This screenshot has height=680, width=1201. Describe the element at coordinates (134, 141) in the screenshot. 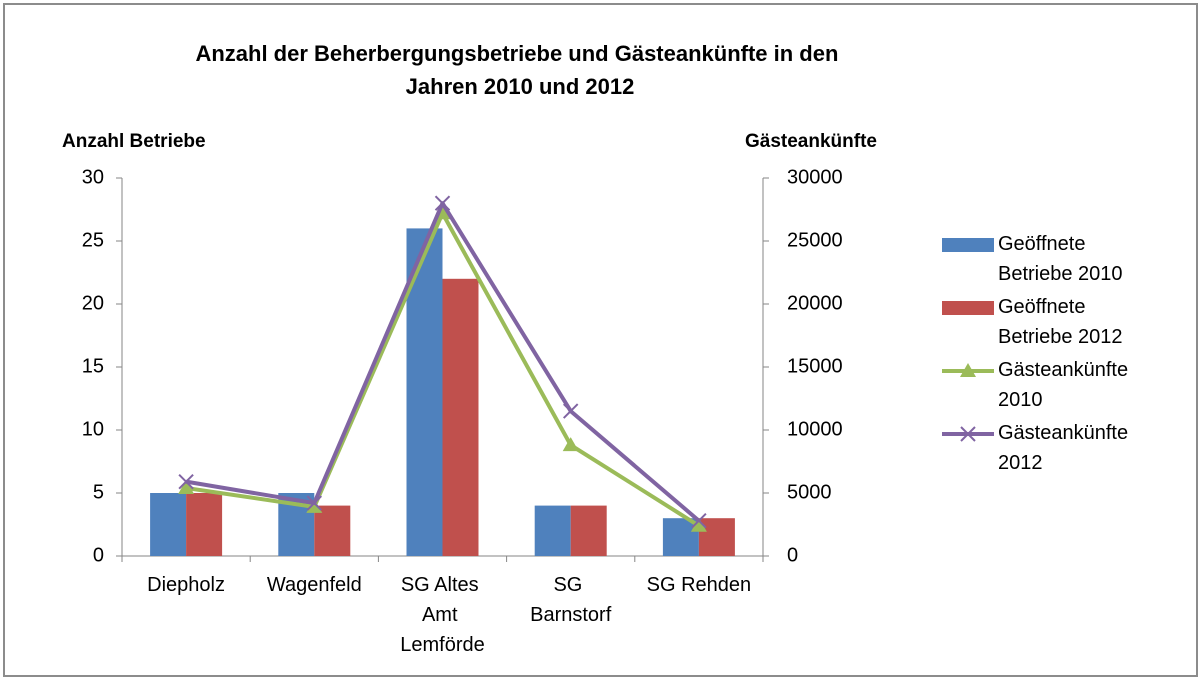

I see `y-axis-title: Anzahl Betriebe` at that location.